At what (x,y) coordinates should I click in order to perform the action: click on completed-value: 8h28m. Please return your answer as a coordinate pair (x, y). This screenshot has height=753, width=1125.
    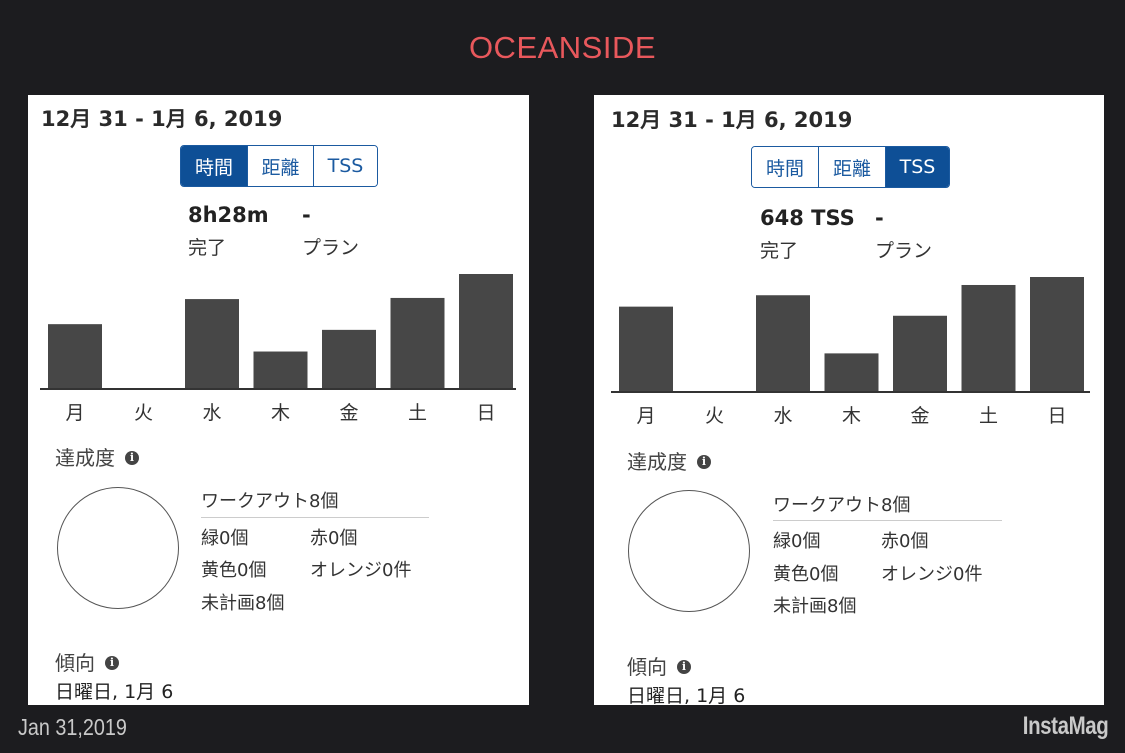
    Looking at the image, I should click on (228, 215).